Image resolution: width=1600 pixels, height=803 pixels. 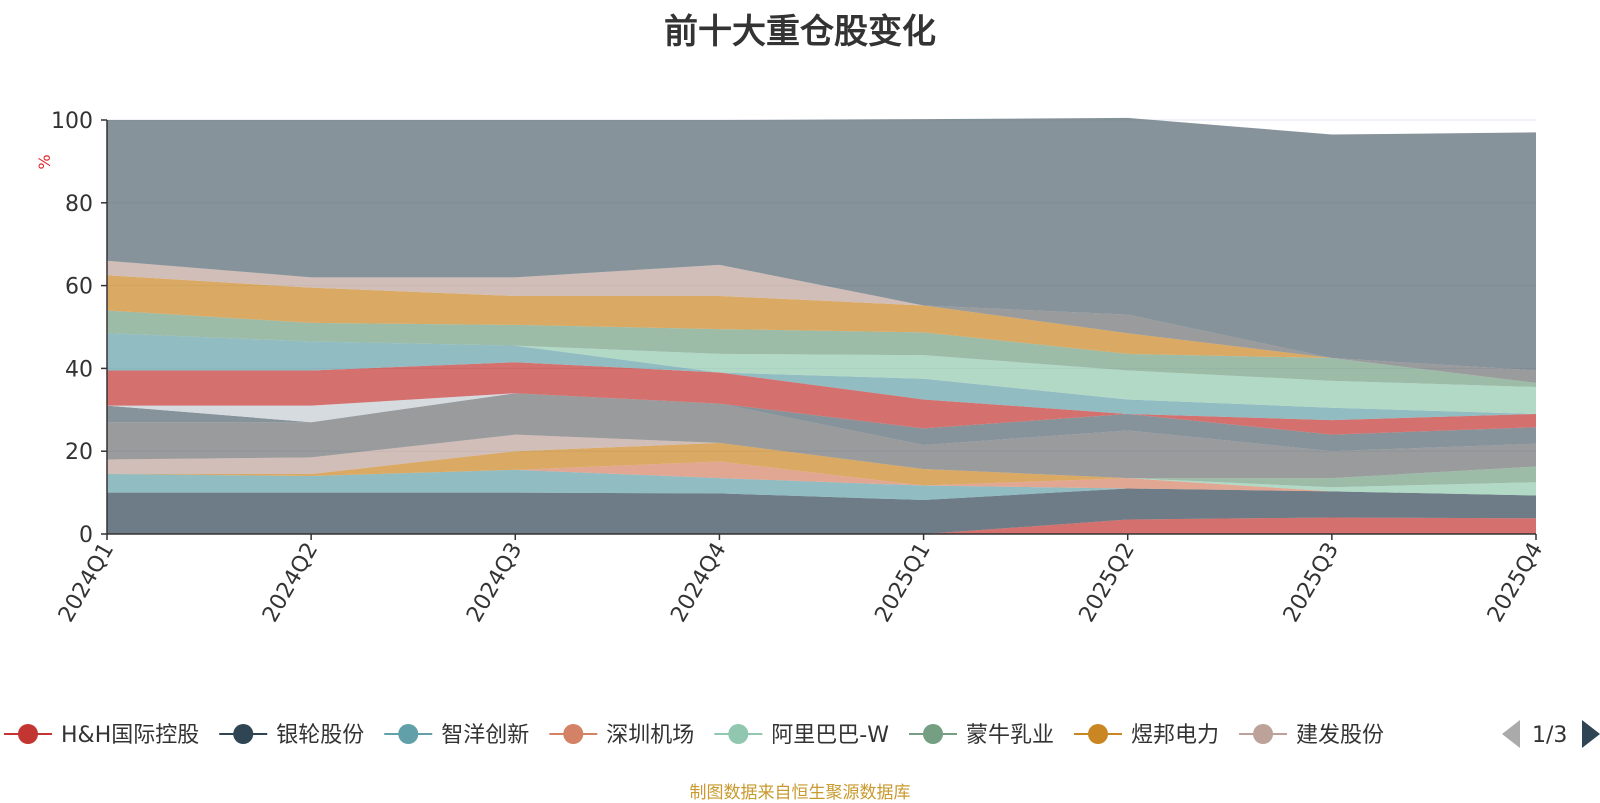 I want to click on legend-item-6: 煜邦电力, so click(x=1146, y=735).